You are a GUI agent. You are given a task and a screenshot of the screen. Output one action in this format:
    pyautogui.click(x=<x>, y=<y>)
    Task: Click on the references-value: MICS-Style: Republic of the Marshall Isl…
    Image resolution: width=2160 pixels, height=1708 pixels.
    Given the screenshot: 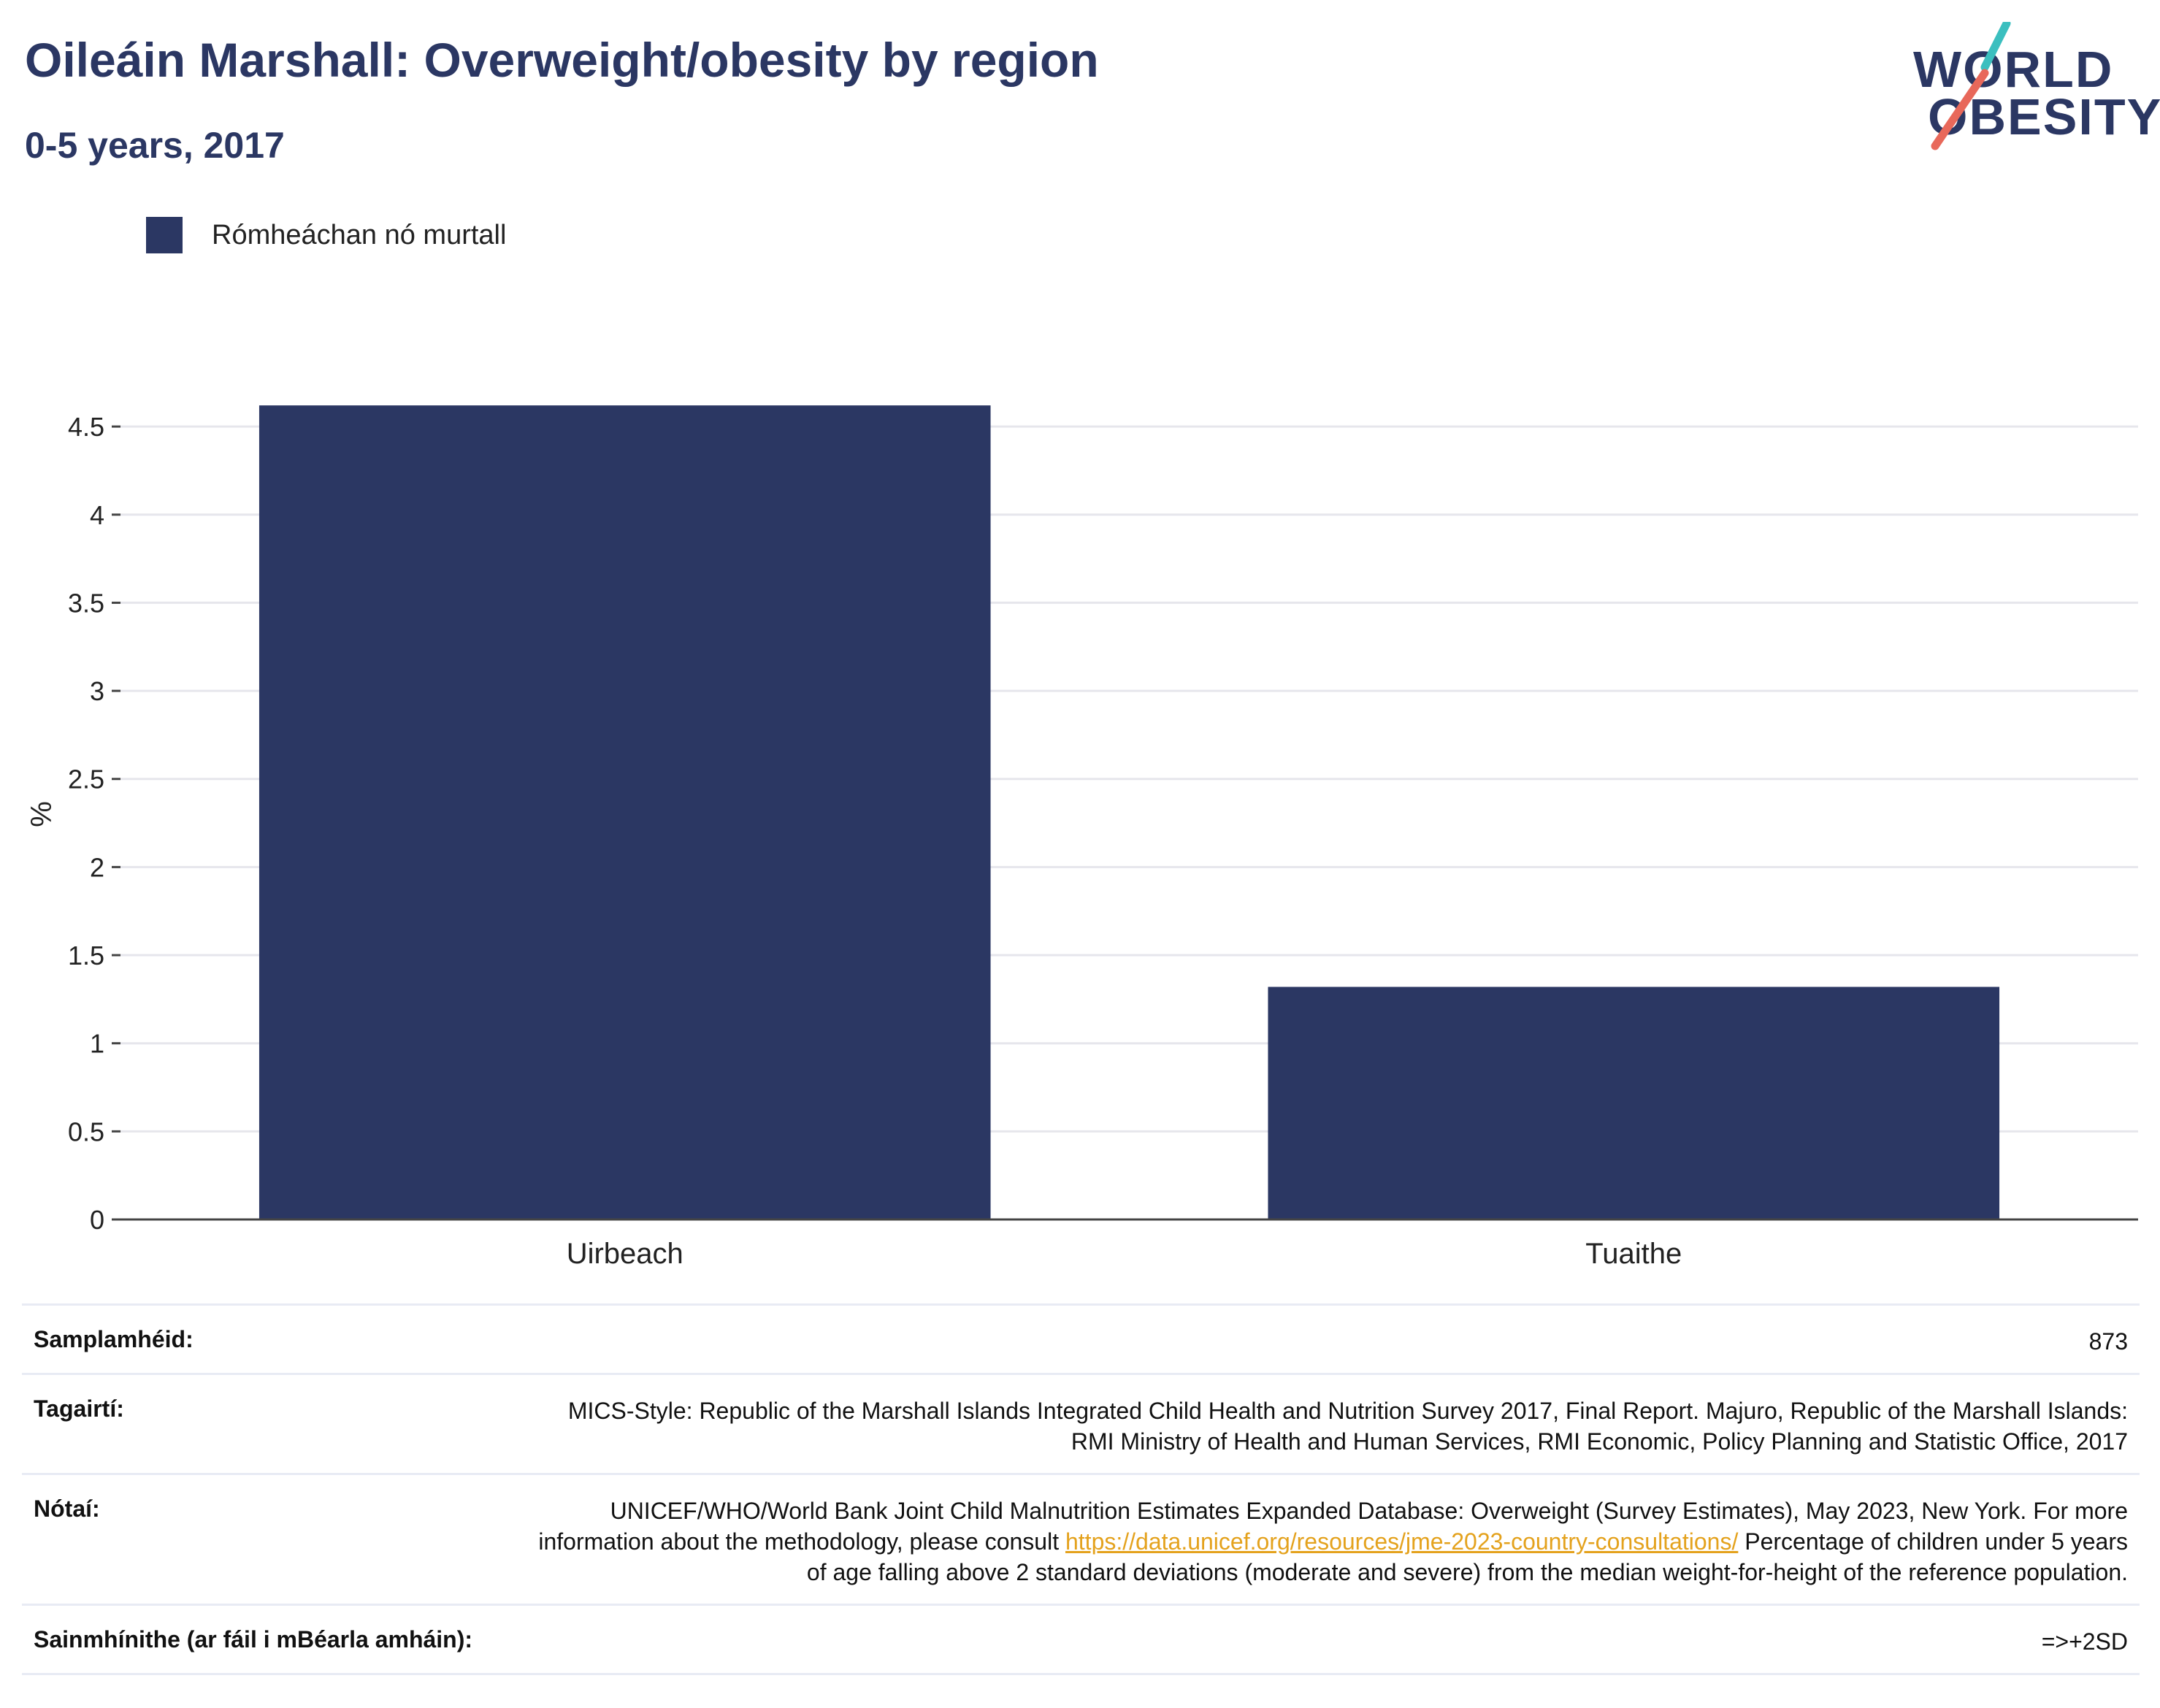 What is the action you would take?
    pyautogui.click(x=1347, y=1426)
    